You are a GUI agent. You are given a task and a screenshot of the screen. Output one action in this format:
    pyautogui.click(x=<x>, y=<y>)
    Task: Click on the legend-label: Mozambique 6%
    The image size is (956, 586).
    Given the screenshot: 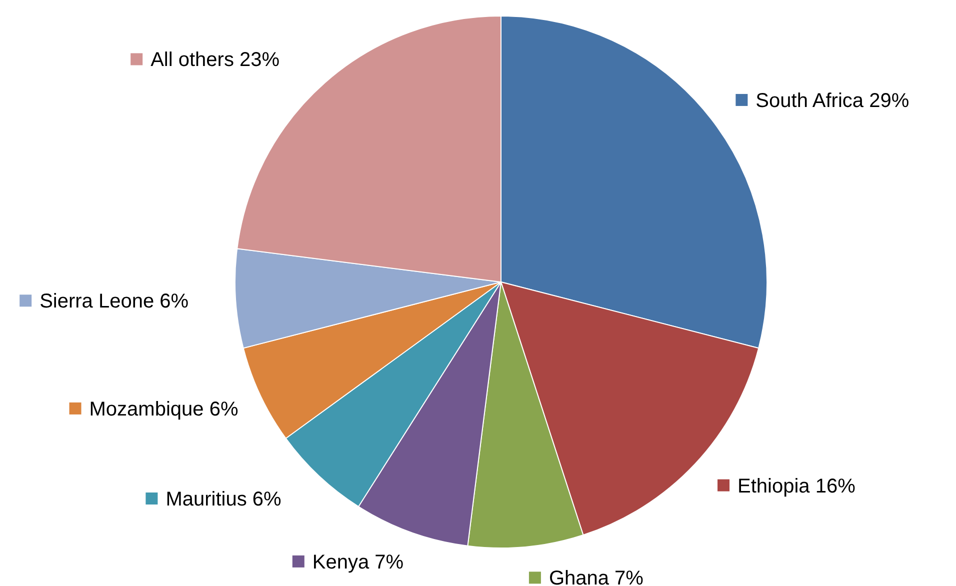 What is the action you would take?
    pyautogui.click(x=163, y=409)
    